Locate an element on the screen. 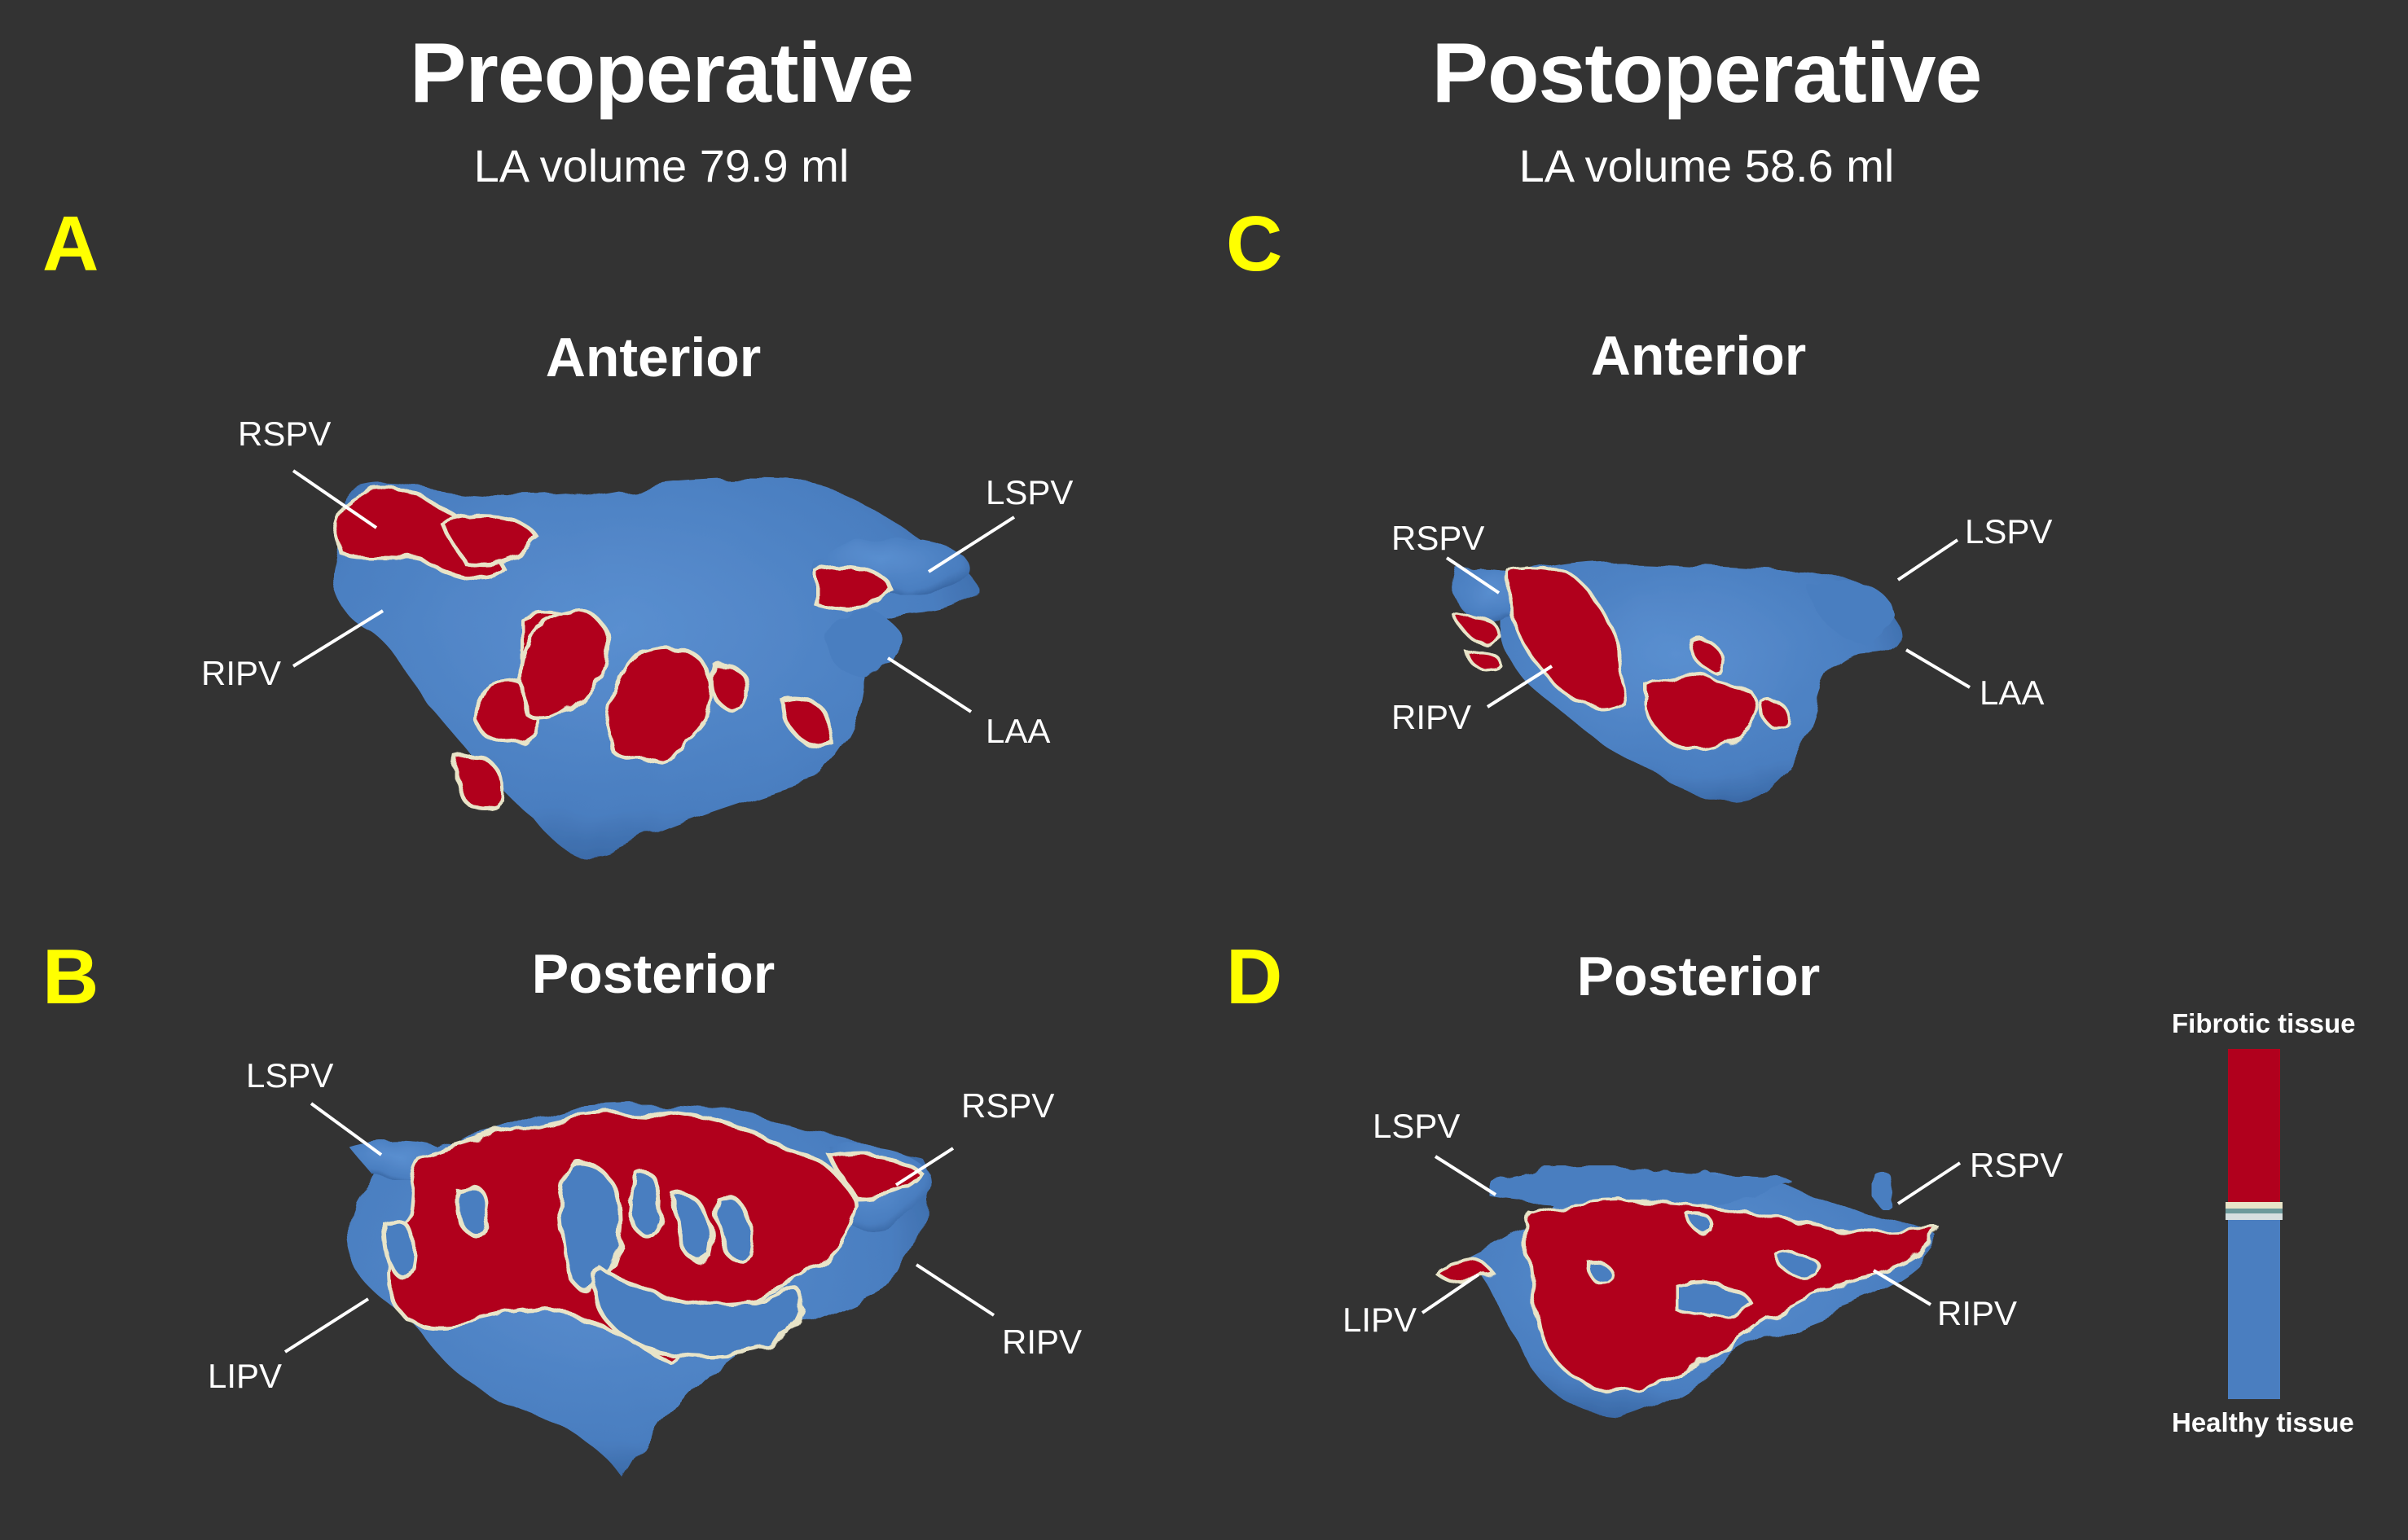 The height and width of the screenshot is (1540, 2408). label-b-ripv: RIPV is located at coordinates (1042, 1342).